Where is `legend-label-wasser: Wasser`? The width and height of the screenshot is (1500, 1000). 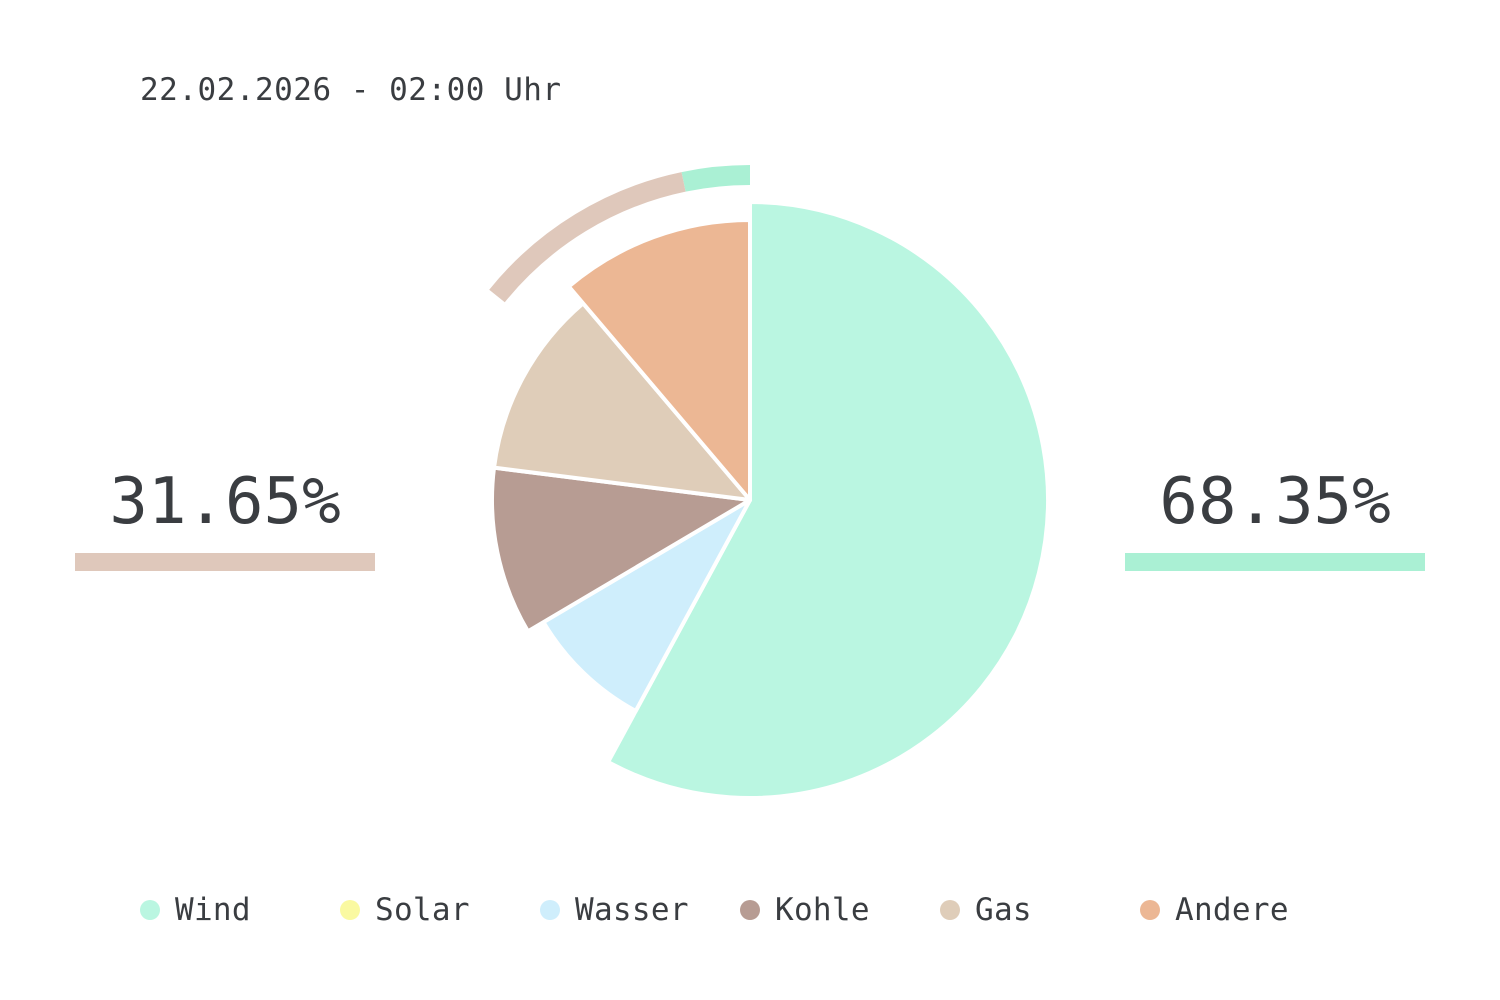
legend-label-wasser: Wasser is located at coordinates (632, 910).